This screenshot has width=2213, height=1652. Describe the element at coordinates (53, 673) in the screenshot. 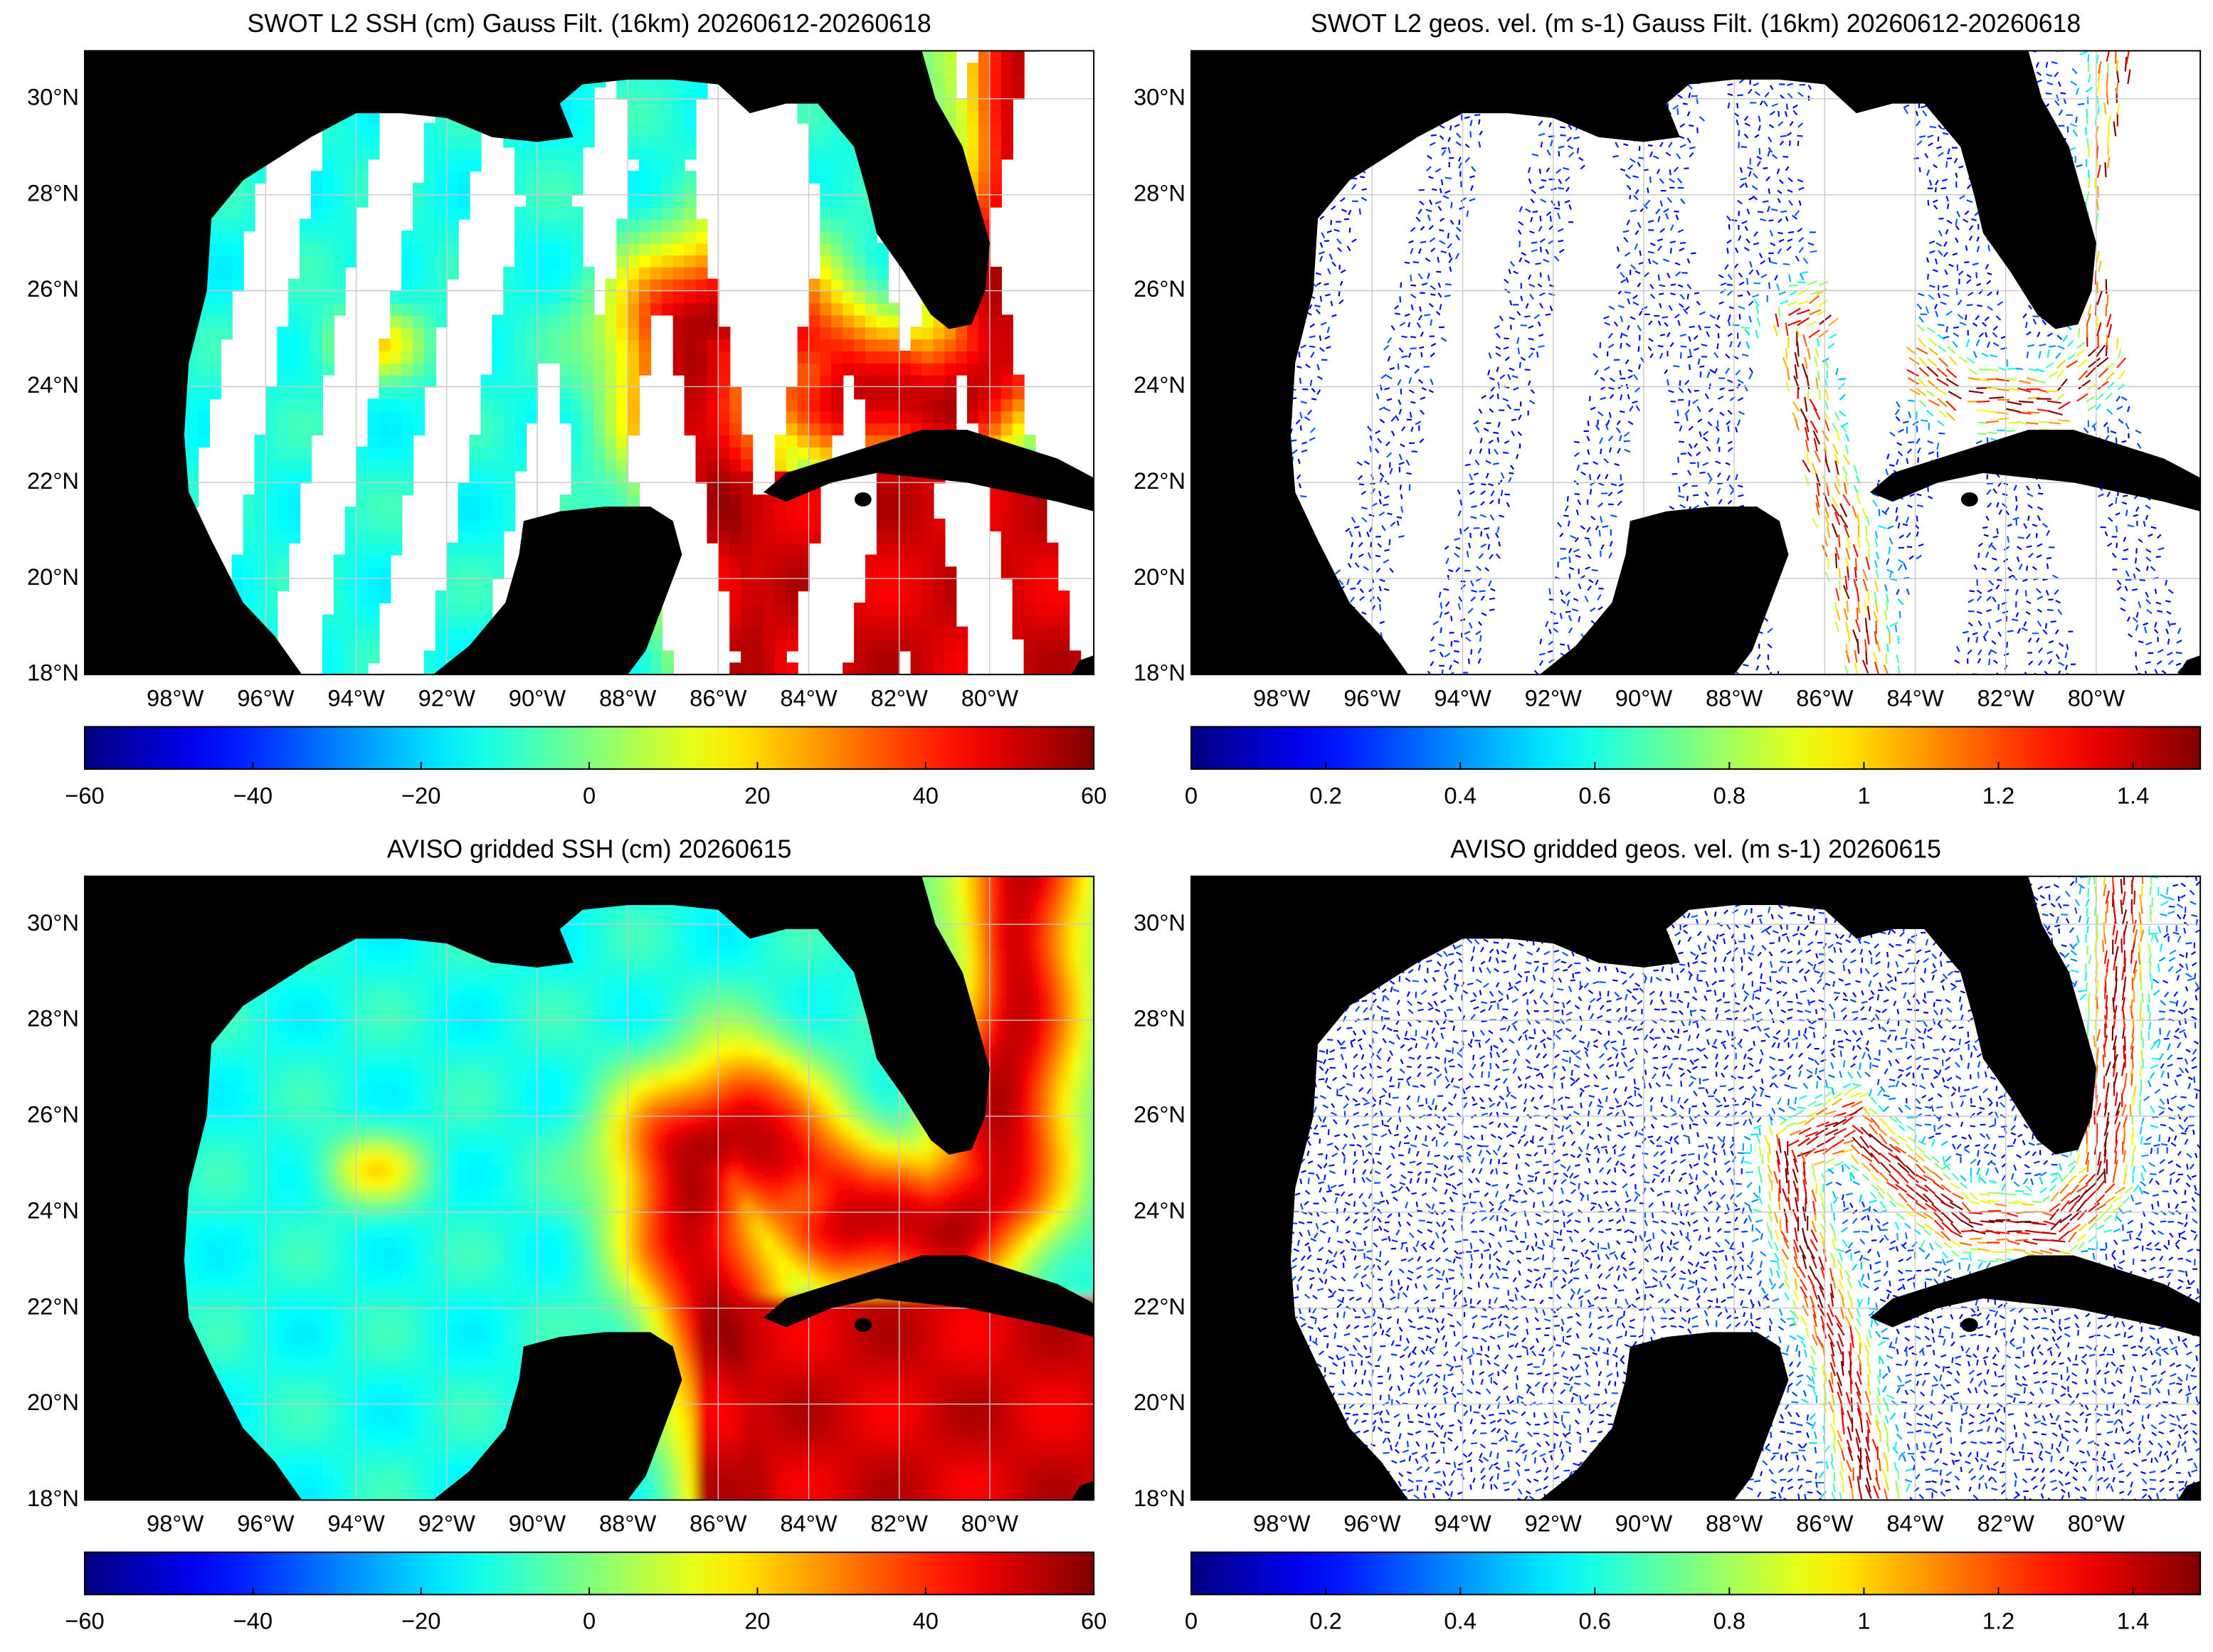

I see `lat-tick-label: 18°N` at that location.